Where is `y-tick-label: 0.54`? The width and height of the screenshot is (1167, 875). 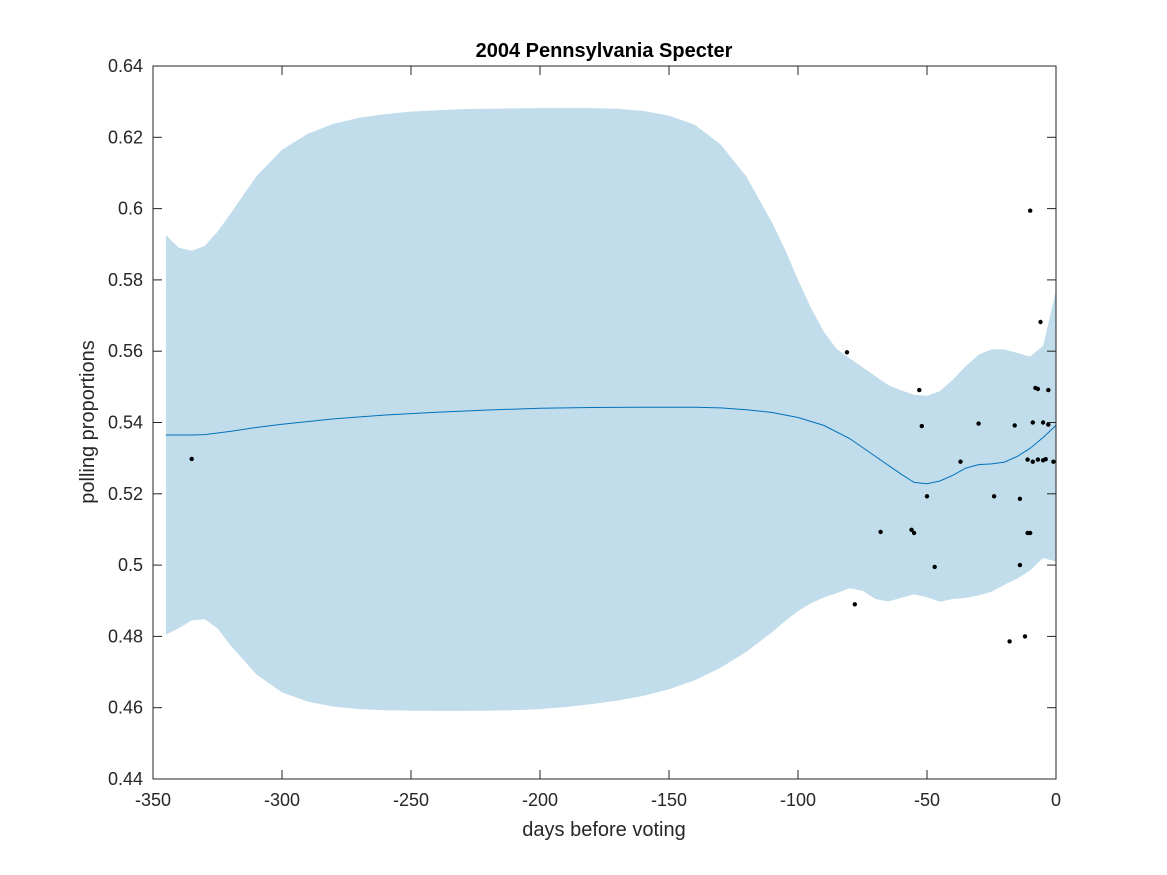 y-tick-label: 0.54 is located at coordinates (125, 423).